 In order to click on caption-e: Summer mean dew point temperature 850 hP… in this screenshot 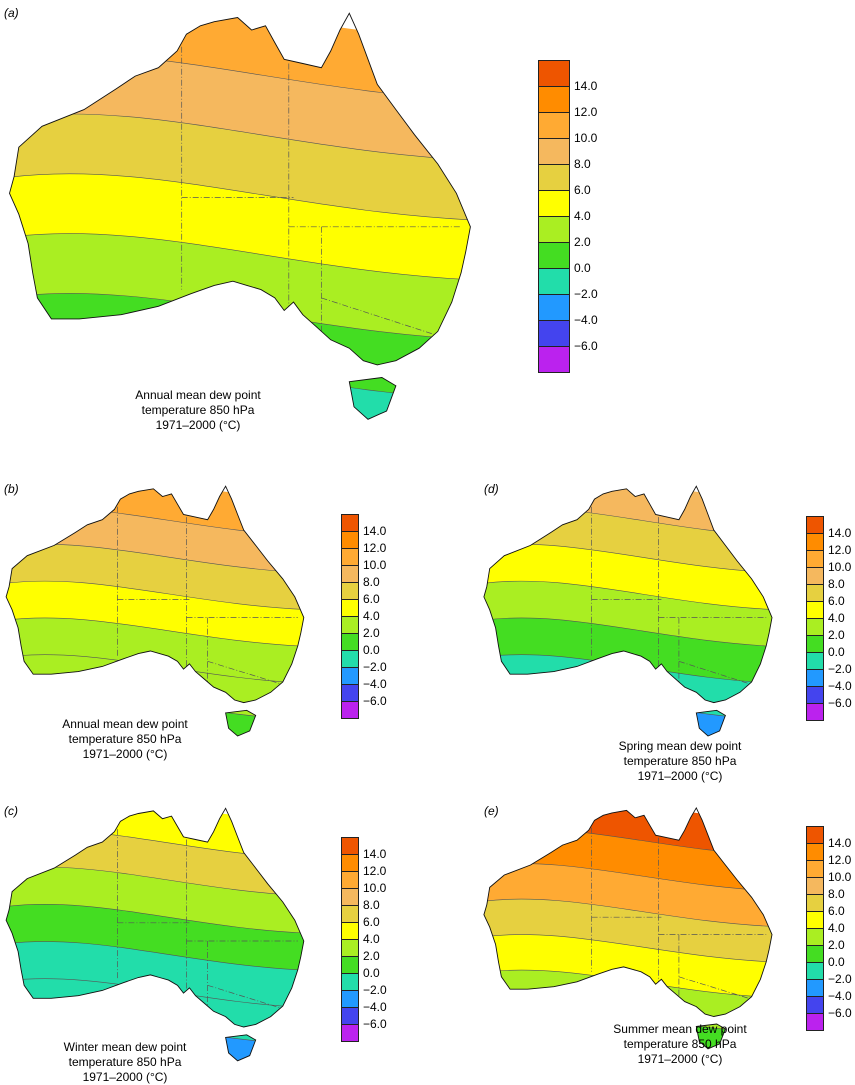, I will do `click(680, 1044)`.